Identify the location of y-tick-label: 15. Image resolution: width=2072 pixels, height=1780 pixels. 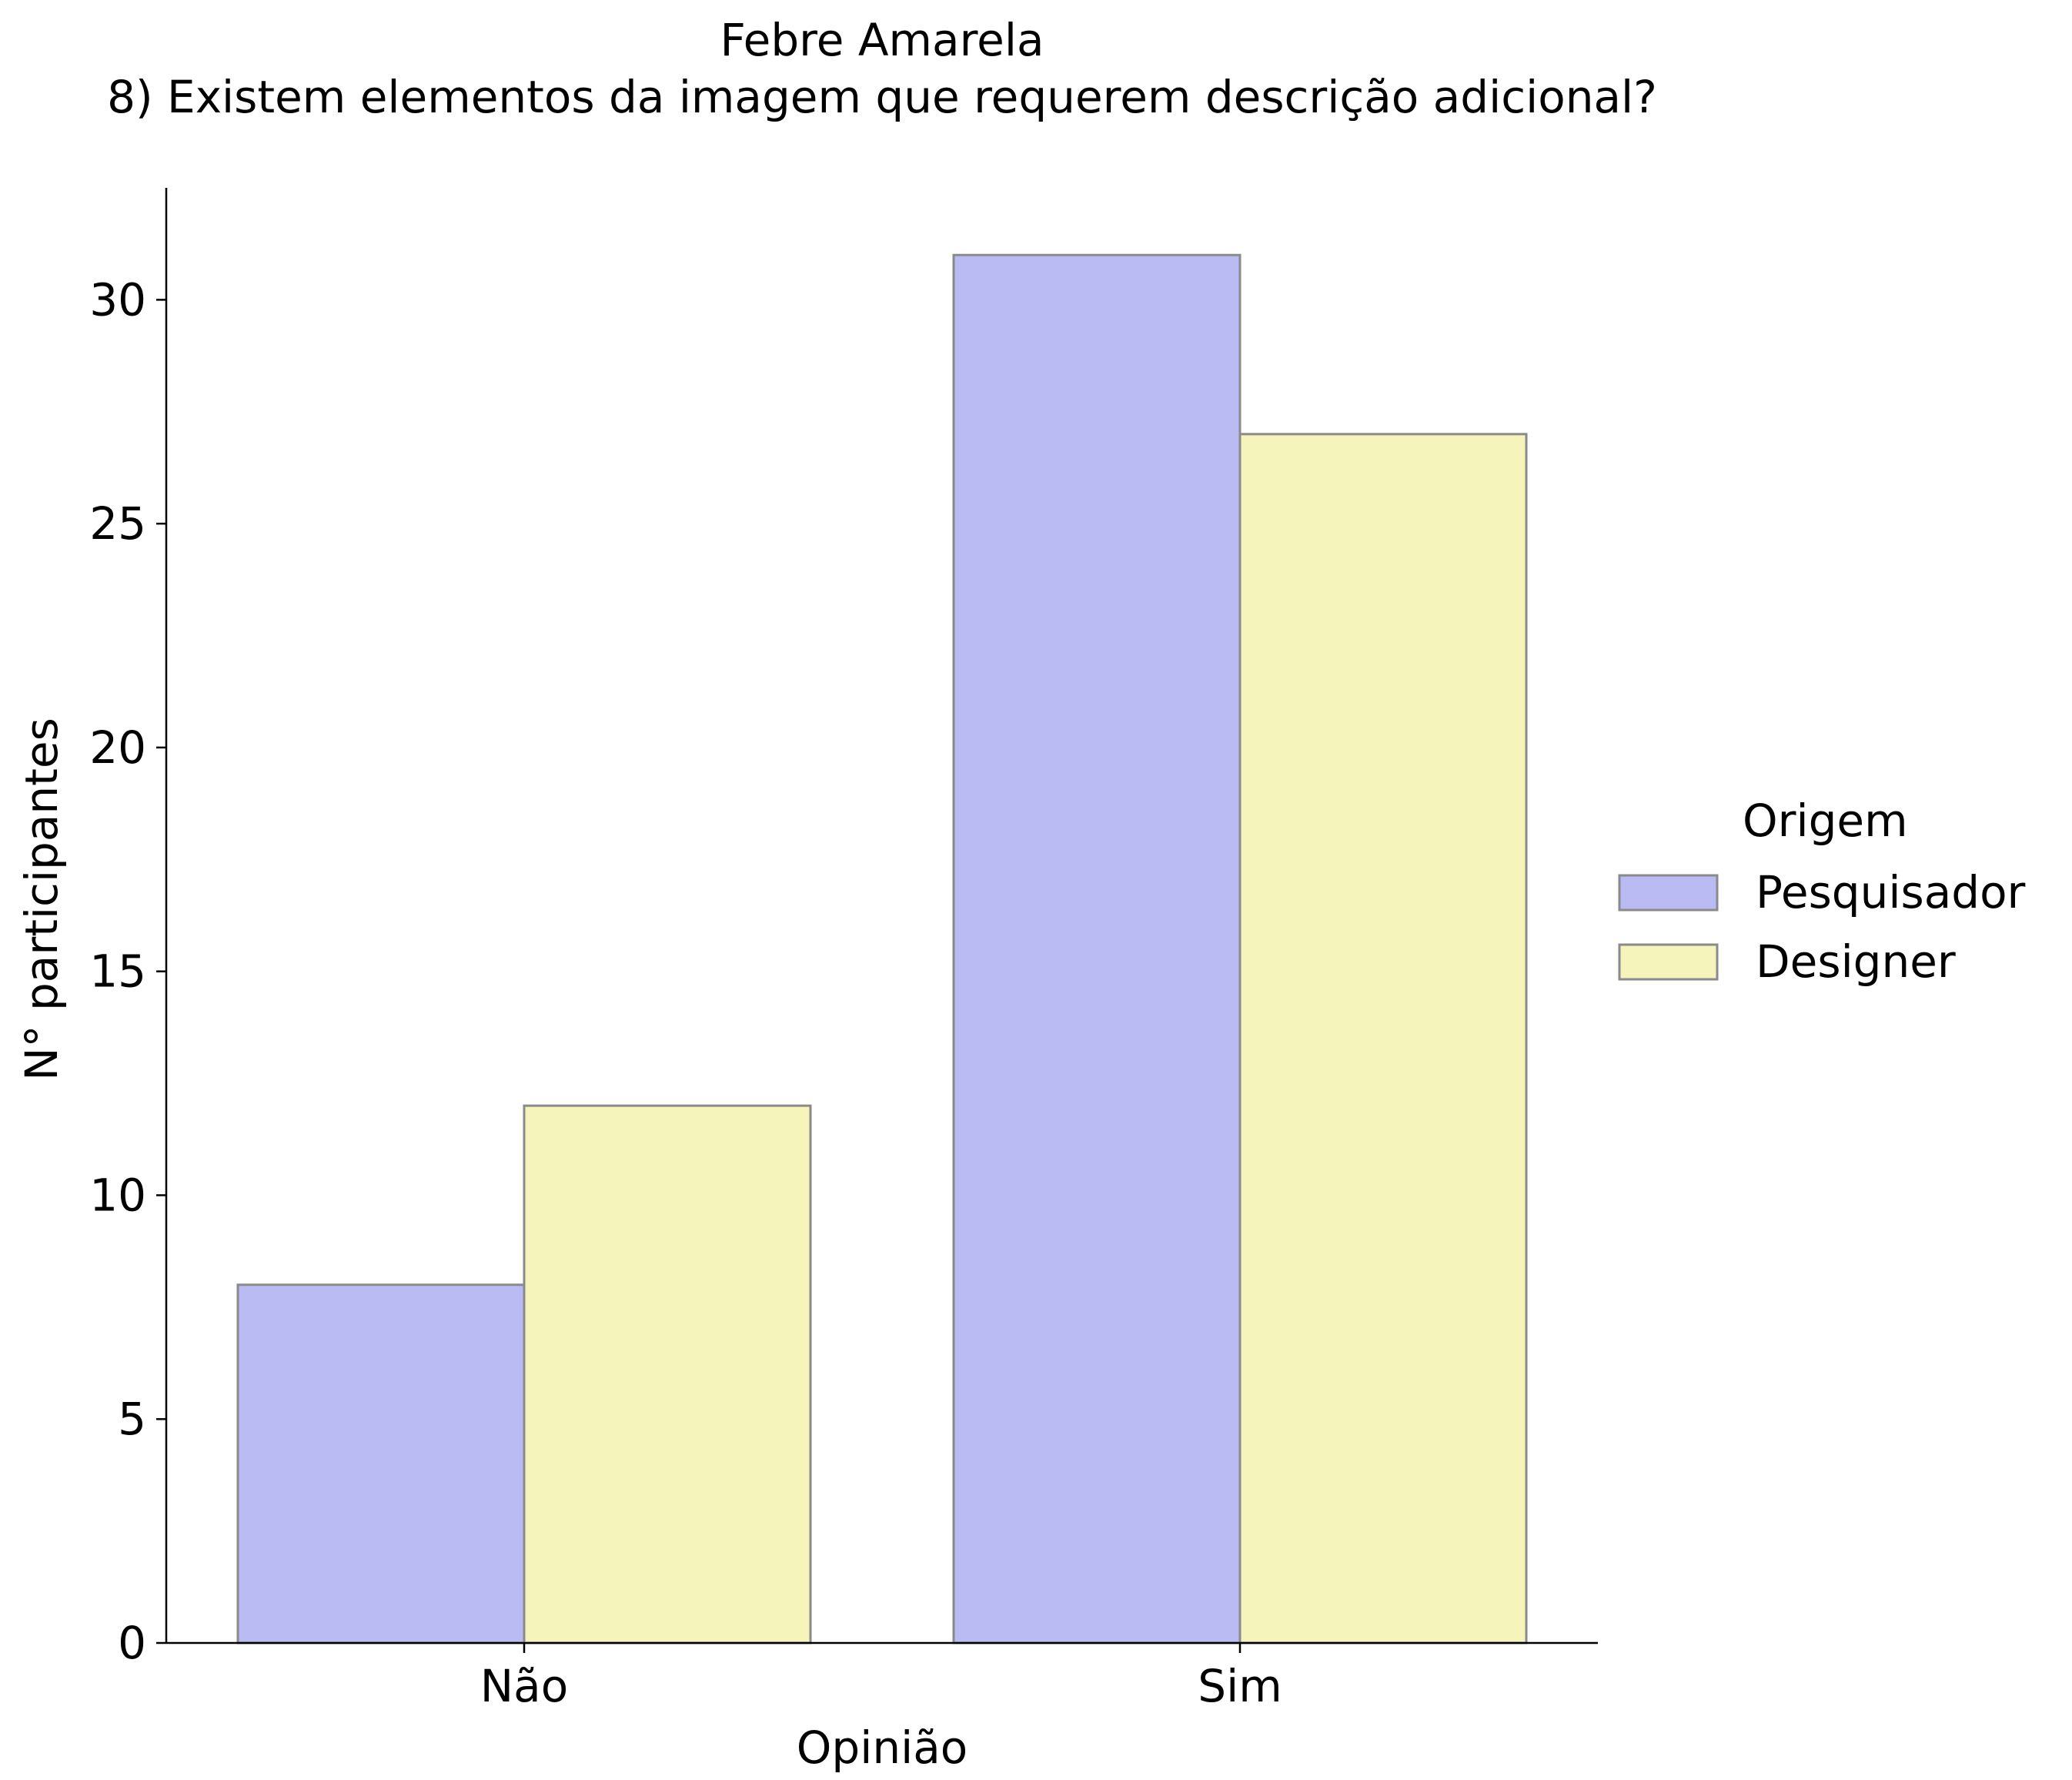
(117, 972).